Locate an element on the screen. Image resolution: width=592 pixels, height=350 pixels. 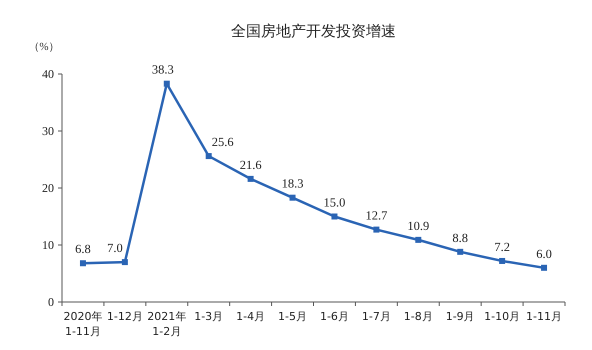
chart-title: 全国房地产开发投资增速 is located at coordinates (313, 31).